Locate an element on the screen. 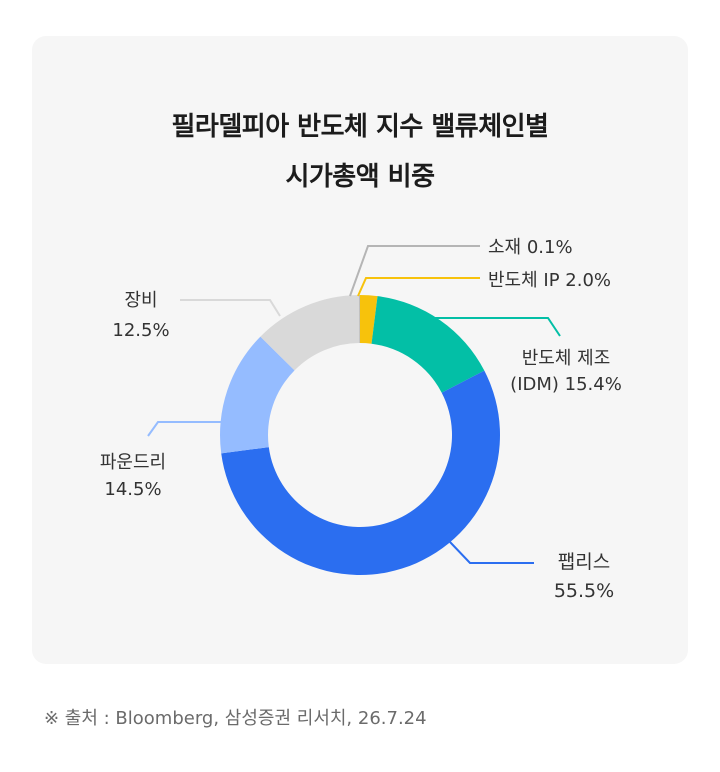 The width and height of the screenshot is (720, 772). leader-line-장비 is located at coordinates (230, 308).